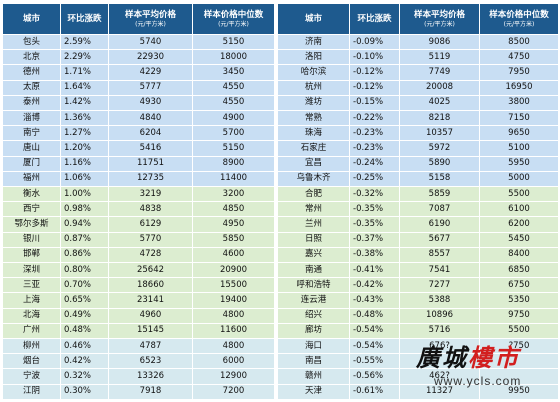 The width and height of the screenshot is (560, 402). Describe the element at coordinates (233, 72) in the screenshot. I see `cell-median: 3450` at that location.